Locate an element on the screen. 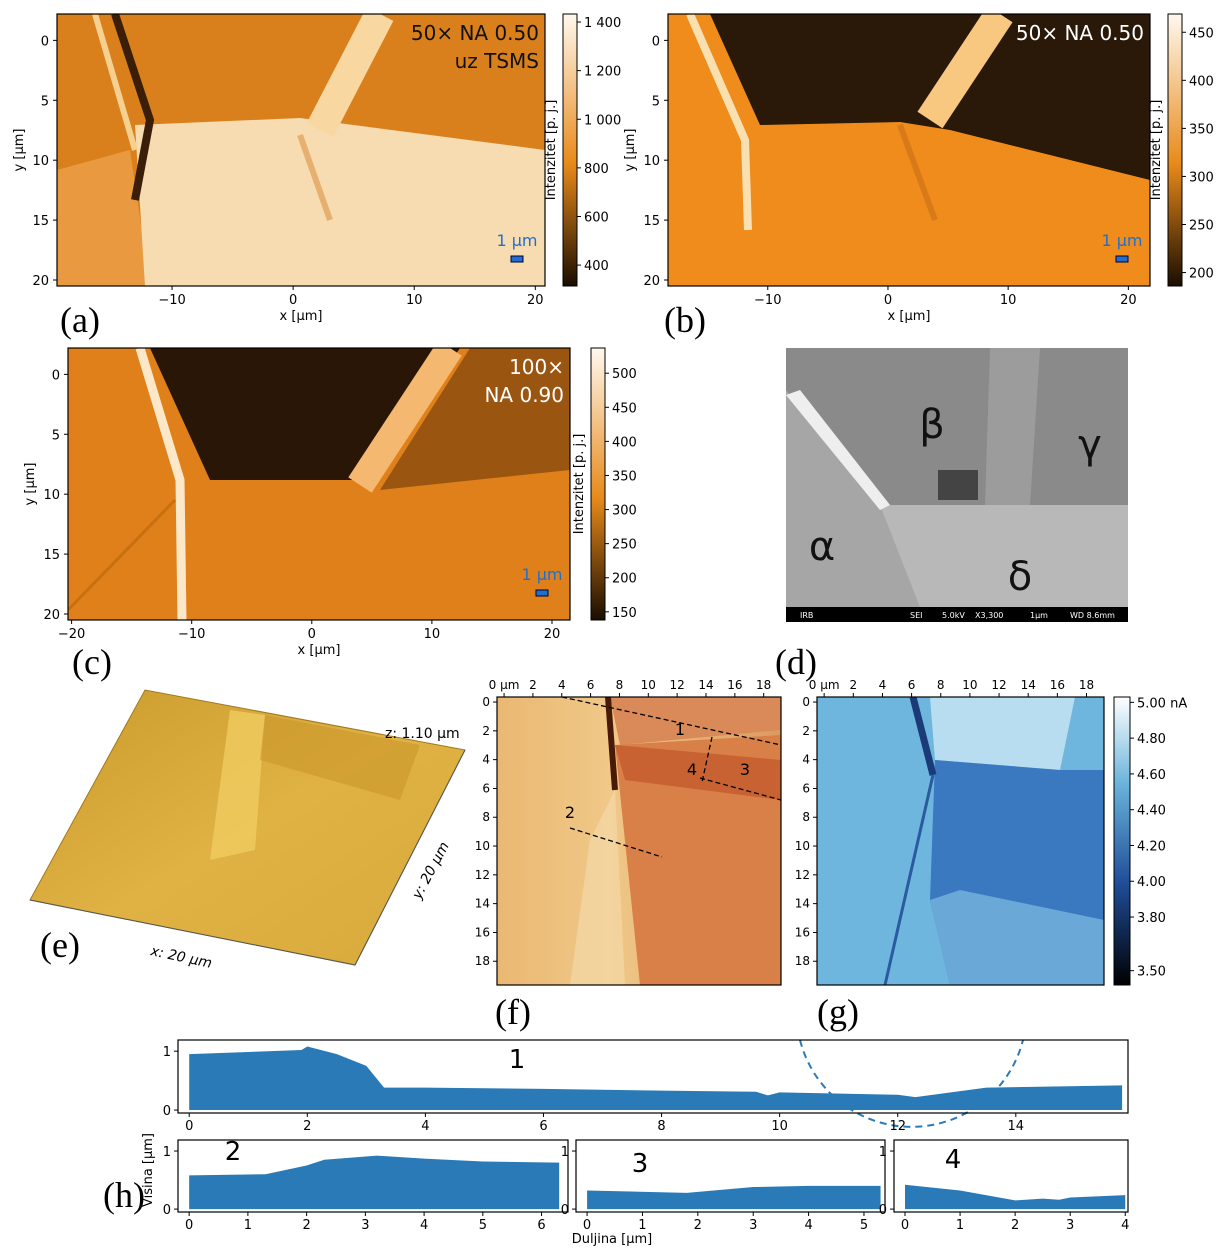 The height and width of the screenshot is (1248, 1220). y-tick-label: 5 is located at coordinates (56, 435).